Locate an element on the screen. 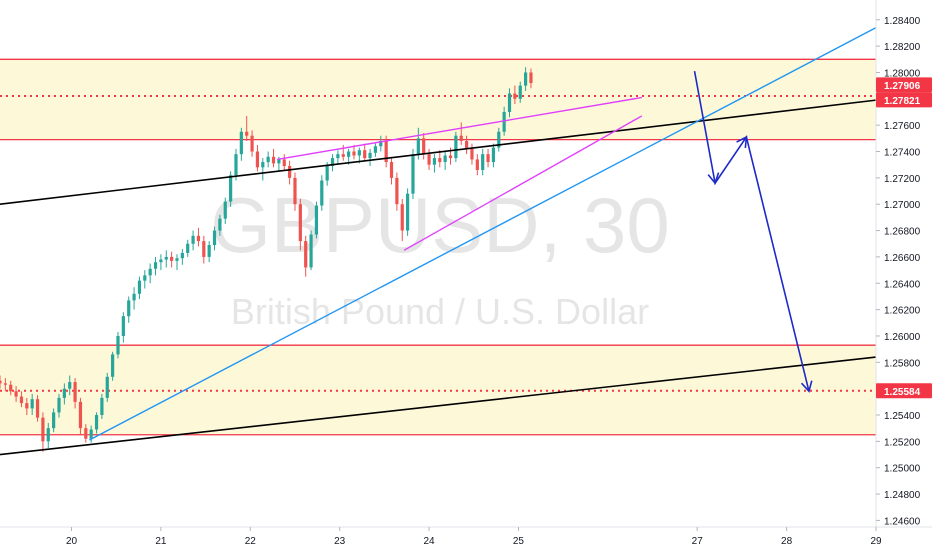 This screenshot has width=932, height=550. price-tick-label: 1.27600 is located at coordinates (902, 126).